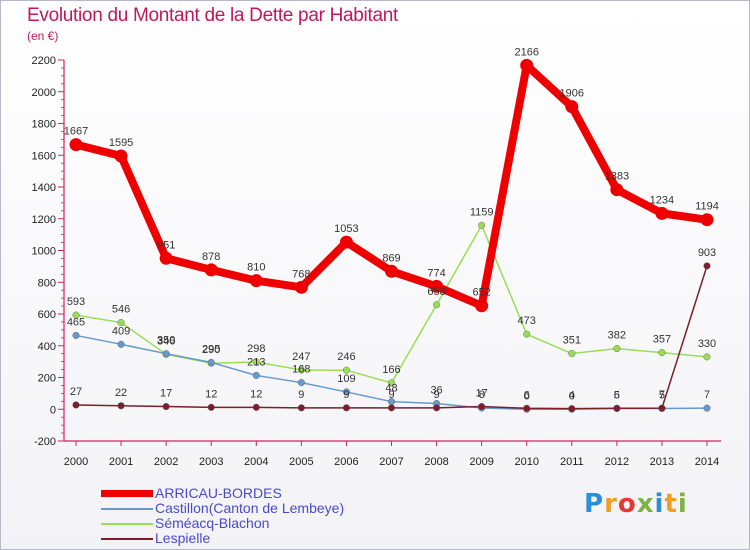  What do you see at coordinates (44, 125) in the screenshot?
I see `y-tick-label: 1800` at bounding box center [44, 125].